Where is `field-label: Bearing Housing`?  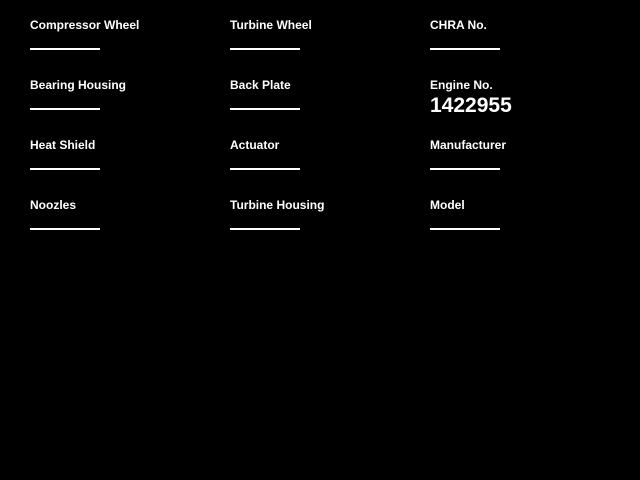
field-label: Bearing Housing is located at coordinates (78, 85).